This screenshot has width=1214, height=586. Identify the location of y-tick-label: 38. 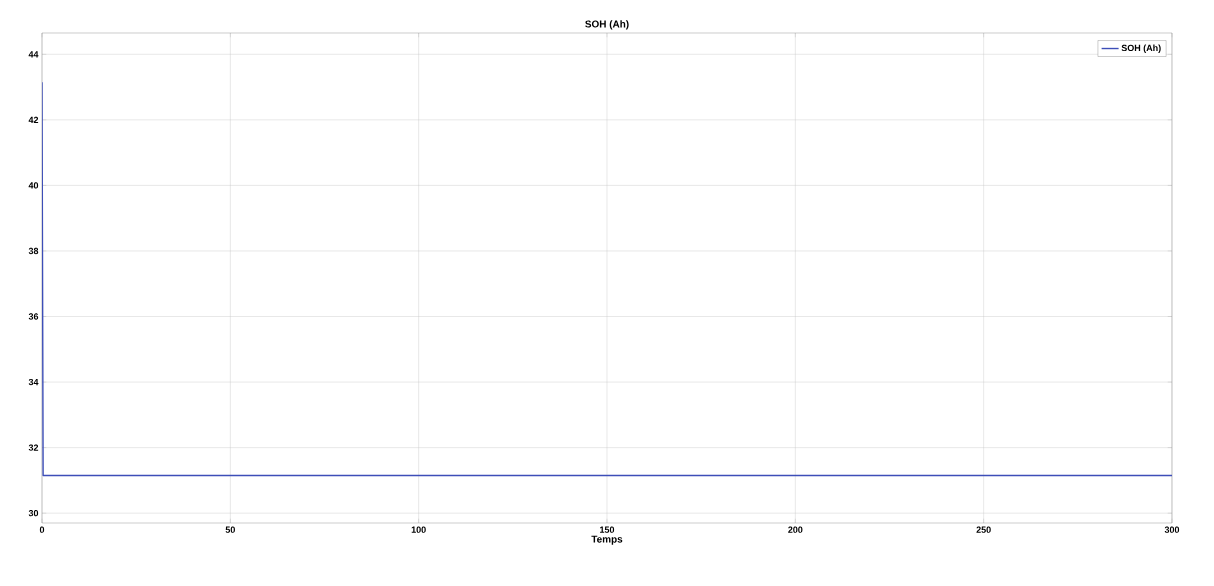
(33, 251).